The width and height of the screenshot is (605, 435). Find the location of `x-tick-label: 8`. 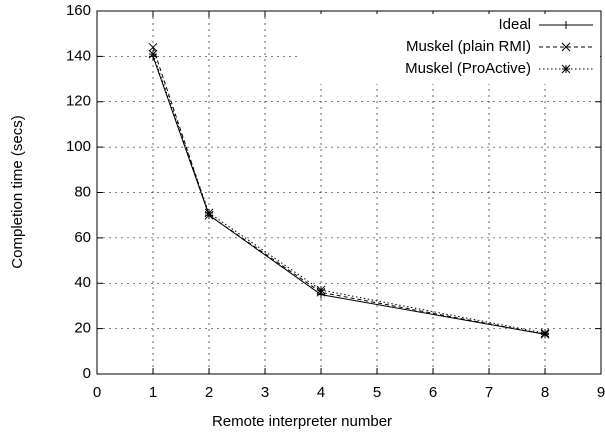

x-tick-label: 8 is located at coordinates (545, 392).